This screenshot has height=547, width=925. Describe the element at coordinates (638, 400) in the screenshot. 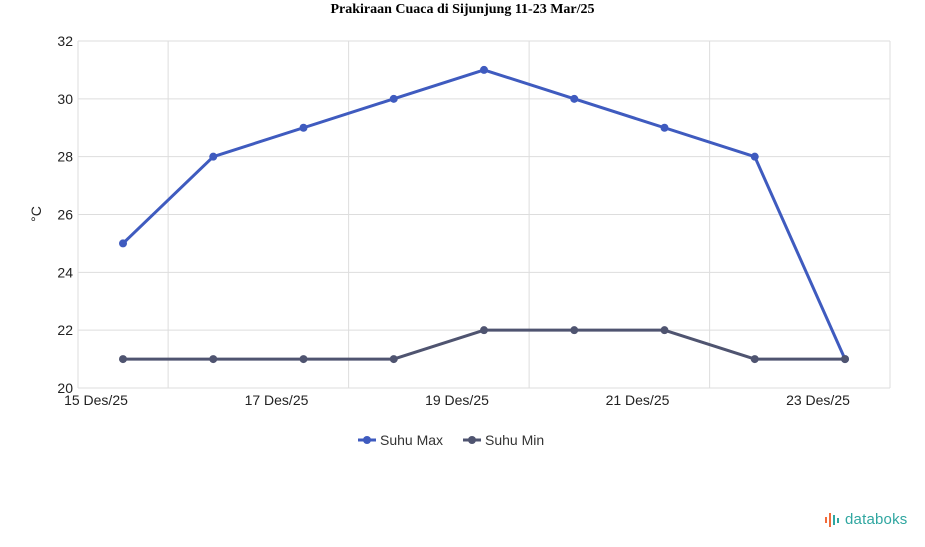

I see `x-tick-label: 21 Des/25` at that location.